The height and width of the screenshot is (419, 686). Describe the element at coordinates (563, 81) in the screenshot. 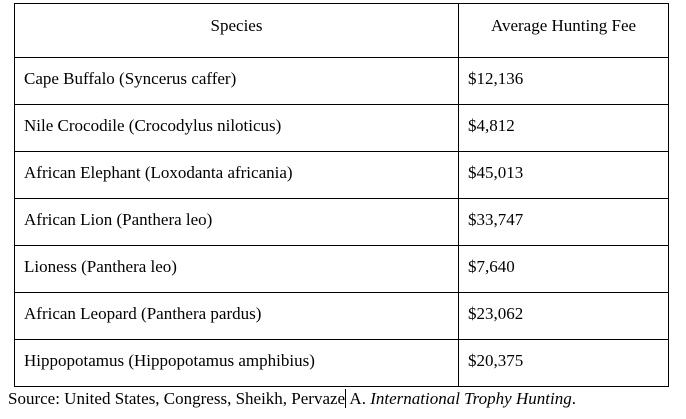

I see `fee-cell: $12,136` at that location.